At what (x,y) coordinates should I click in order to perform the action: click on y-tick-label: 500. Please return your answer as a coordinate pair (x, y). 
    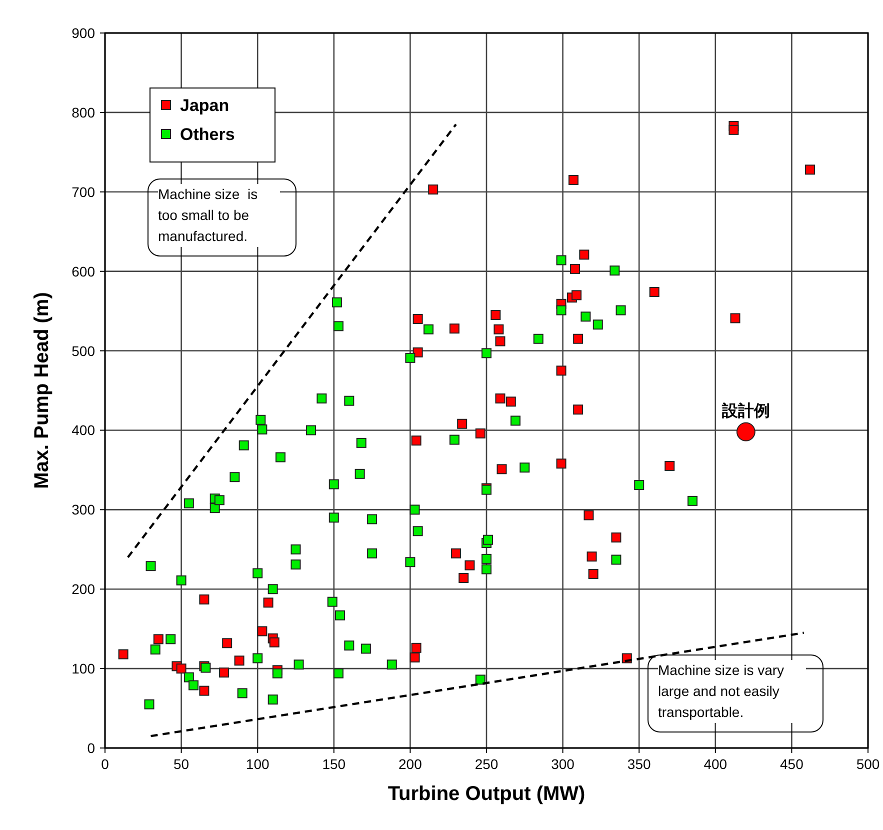
    Looking at the image, I should click on (84, 350).